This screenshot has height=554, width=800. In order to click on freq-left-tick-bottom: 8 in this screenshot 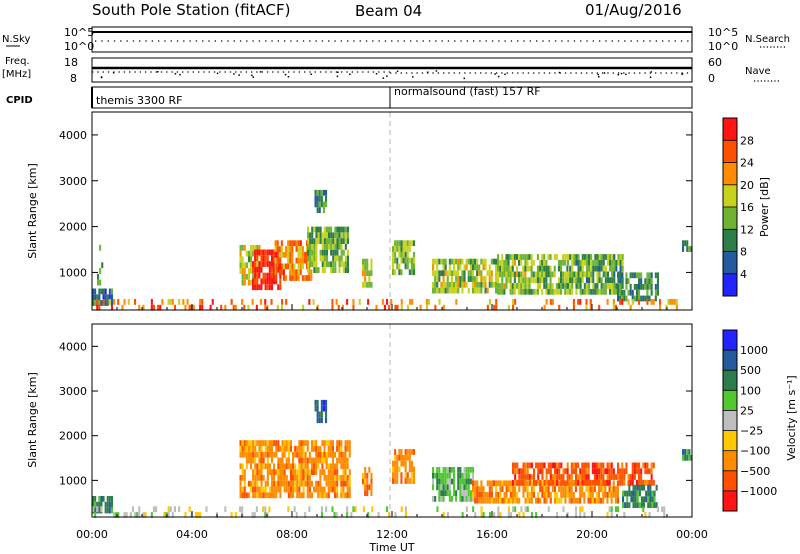, I will do `click(73, 78)`.